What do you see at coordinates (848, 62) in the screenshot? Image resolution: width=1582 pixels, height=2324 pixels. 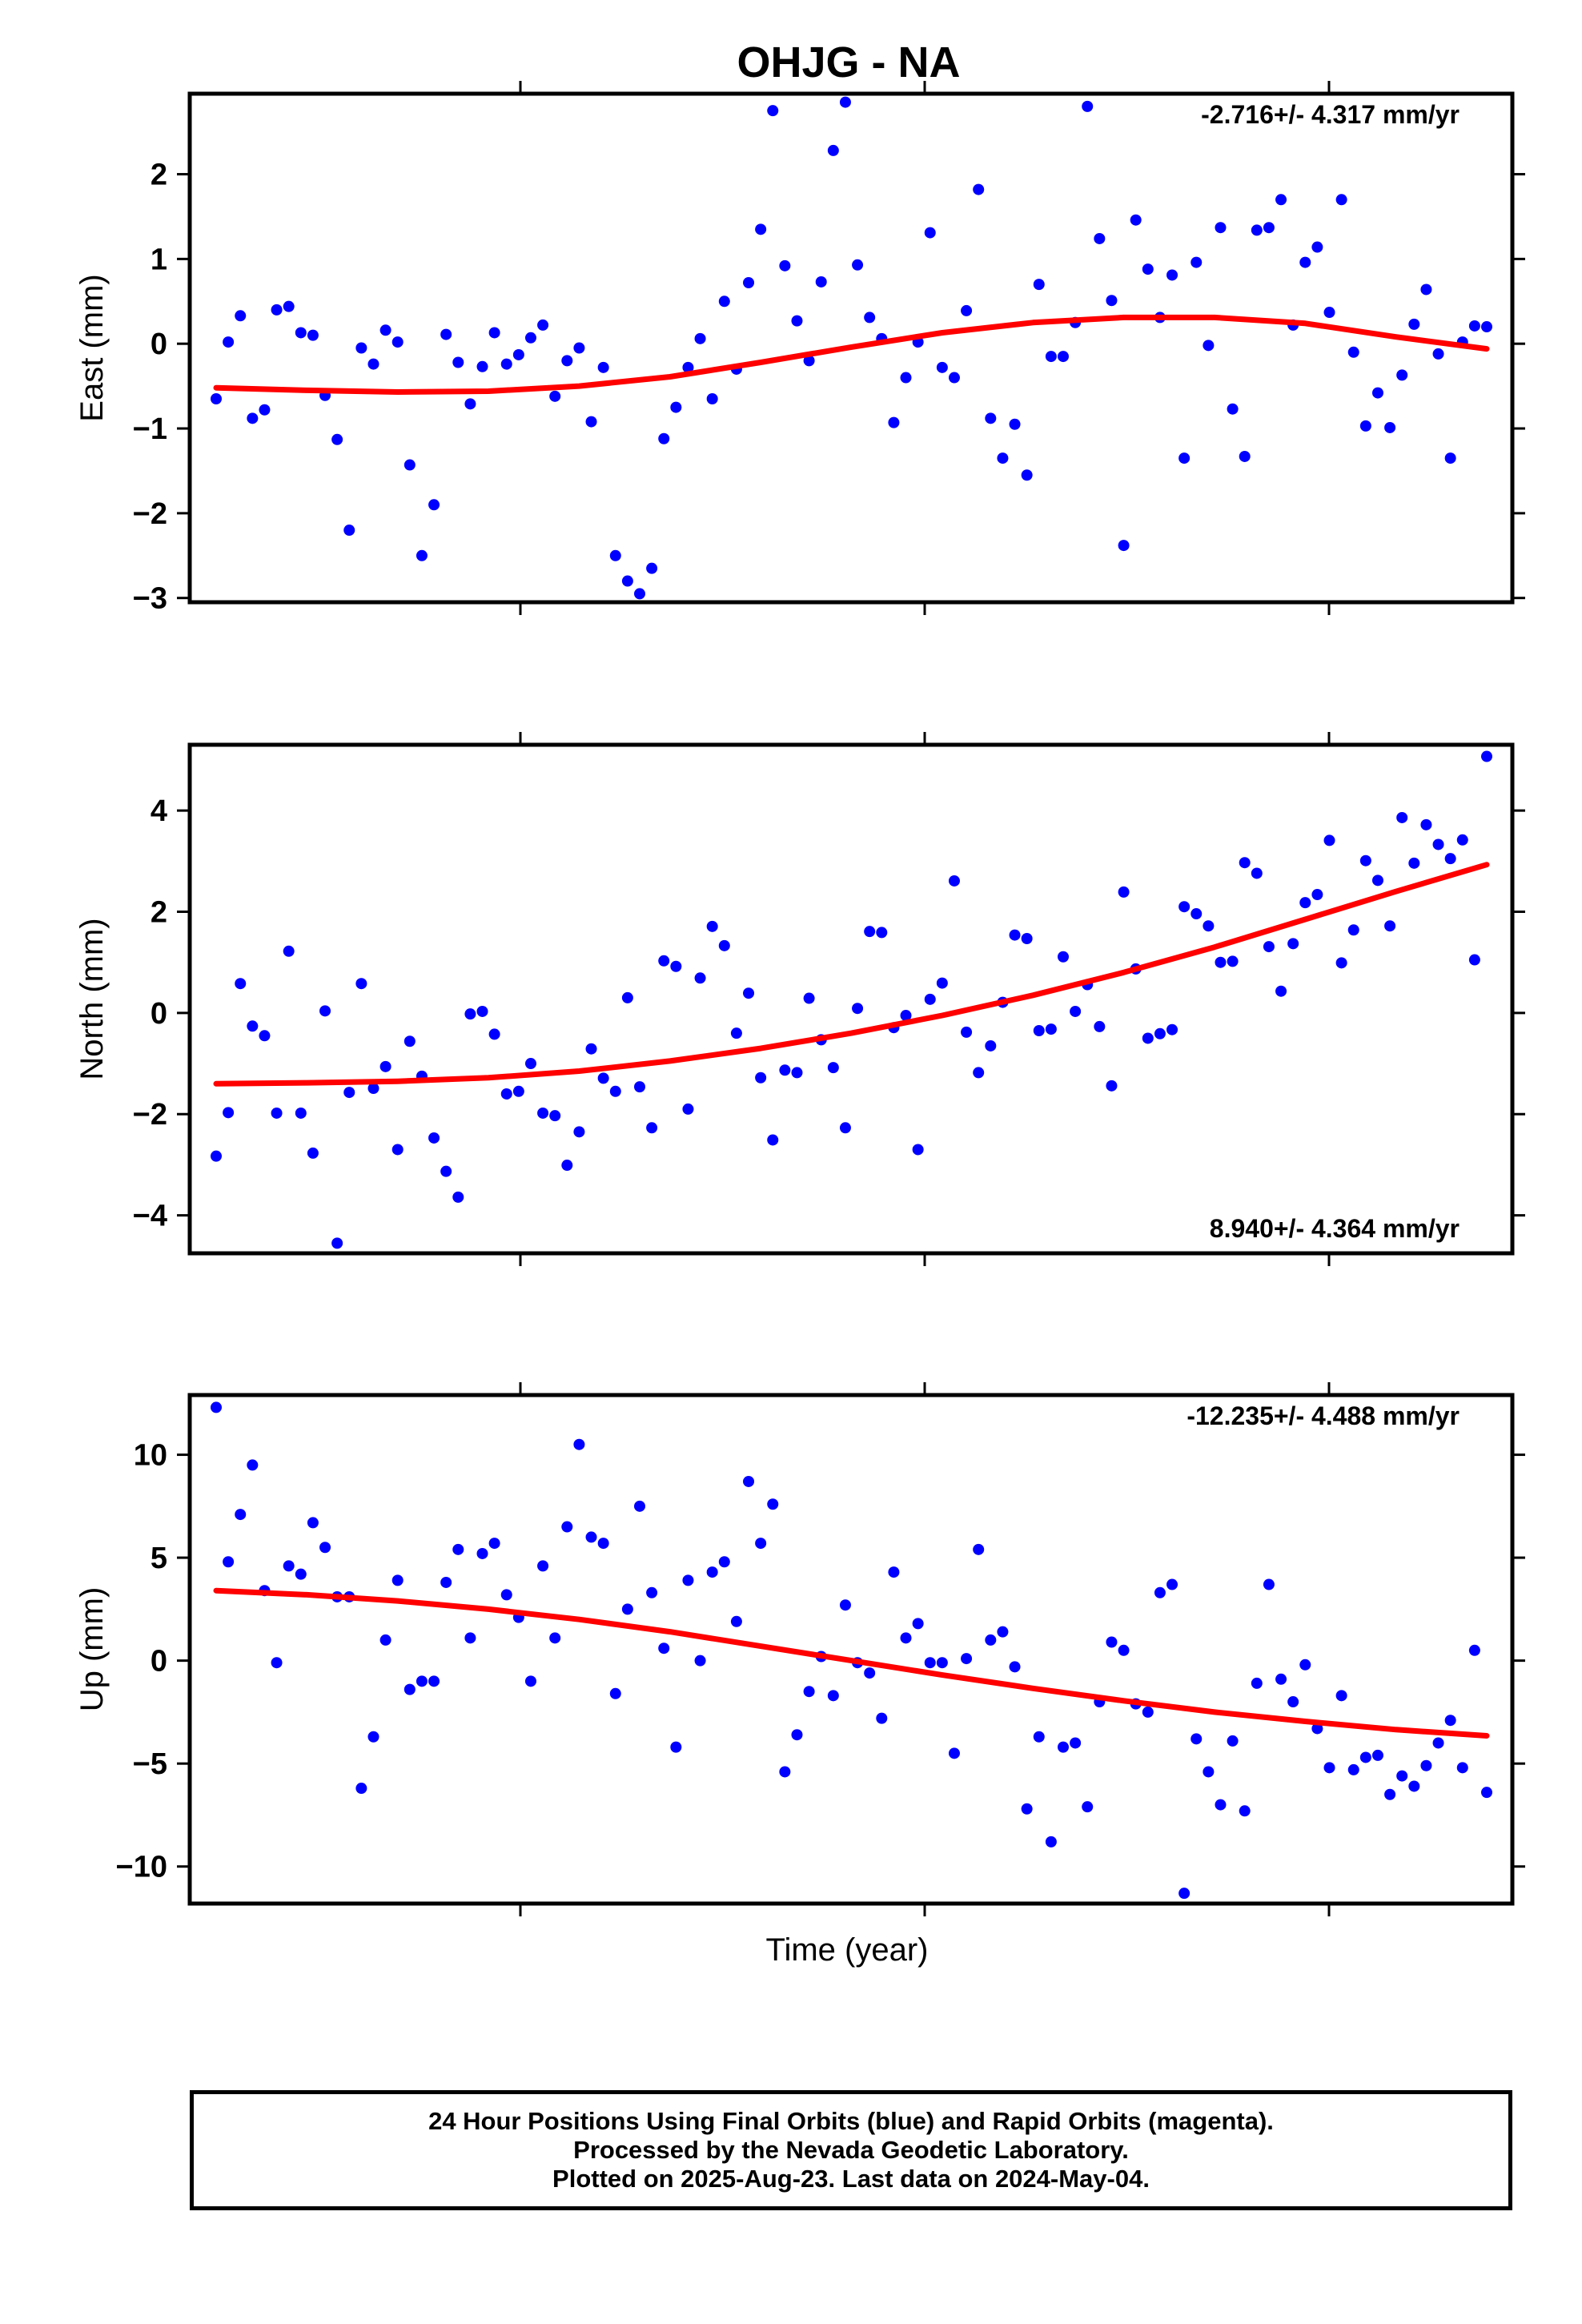 I see `chart-title: OHJG - NA` at bounding box center [848, 62].